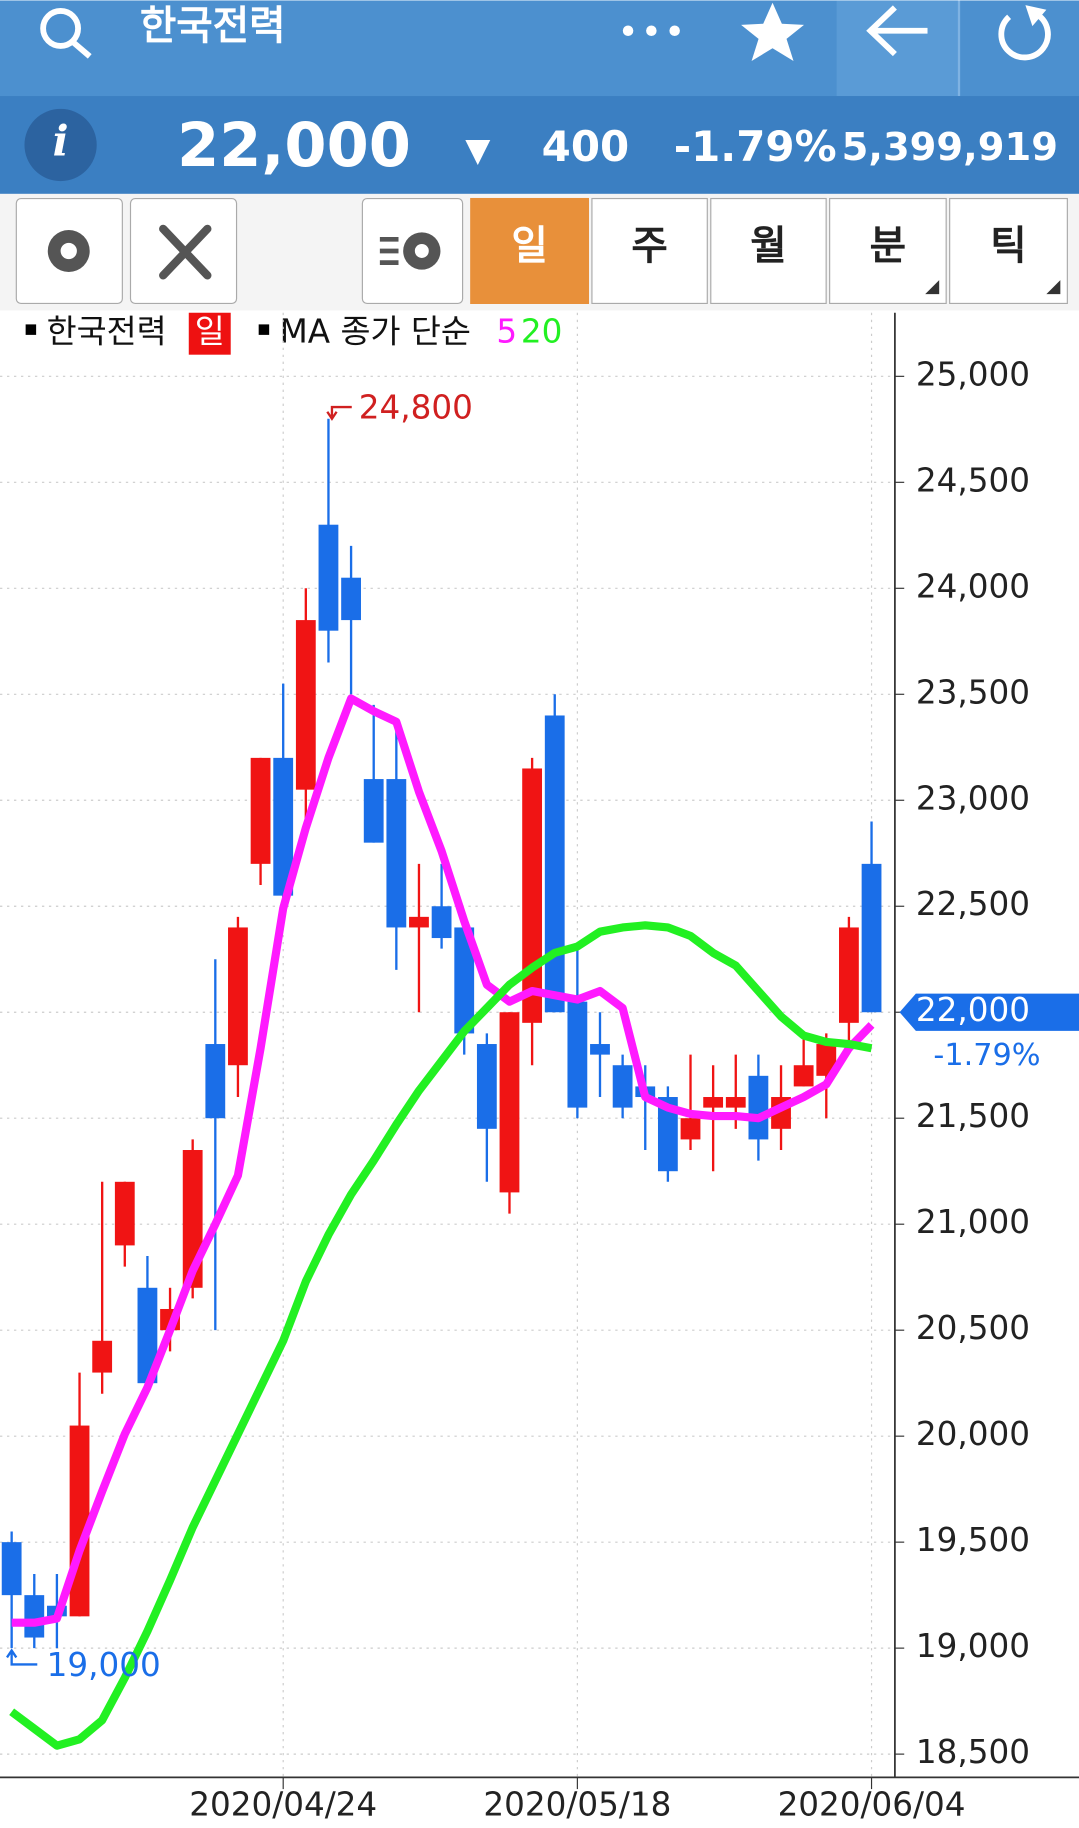  I want to click on price-tag-change: -1.79%, so click(986, 1055).